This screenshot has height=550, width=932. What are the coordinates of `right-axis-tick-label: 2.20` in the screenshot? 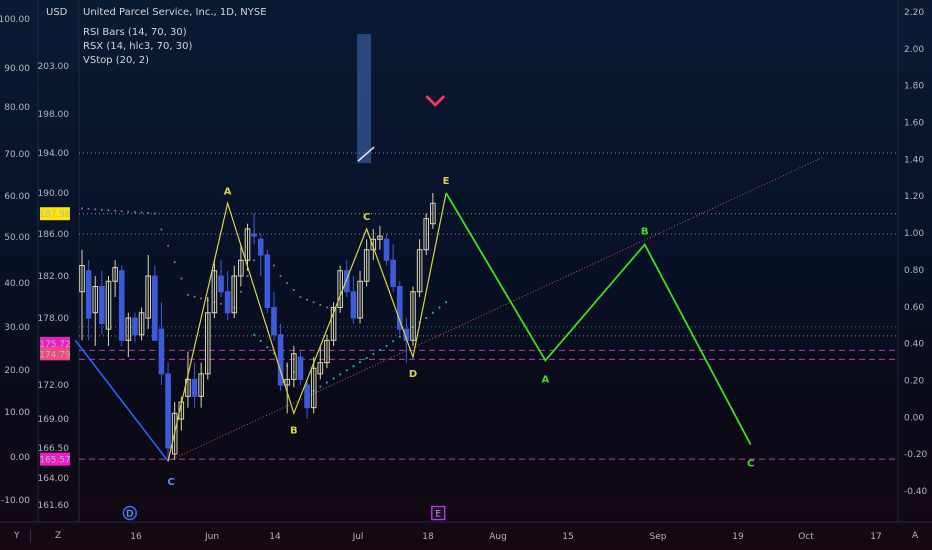 It's located at (914, 13).